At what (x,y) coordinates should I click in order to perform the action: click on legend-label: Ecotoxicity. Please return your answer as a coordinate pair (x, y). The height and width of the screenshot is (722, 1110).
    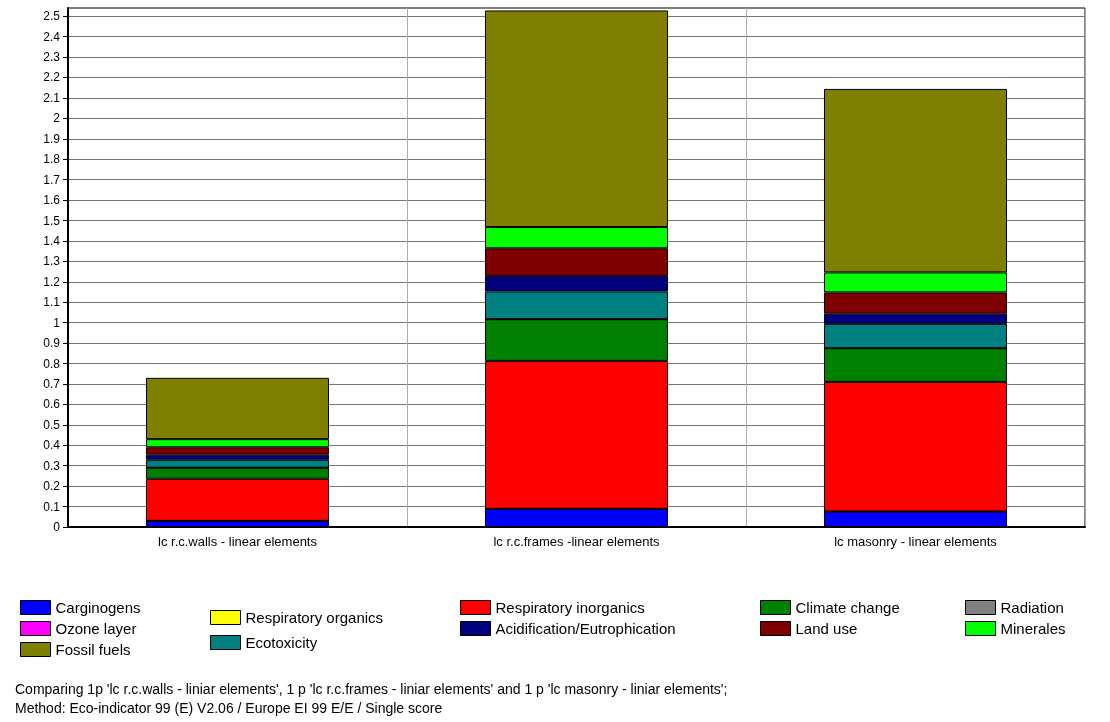
    Looking at the image, I should click on (281, 642).